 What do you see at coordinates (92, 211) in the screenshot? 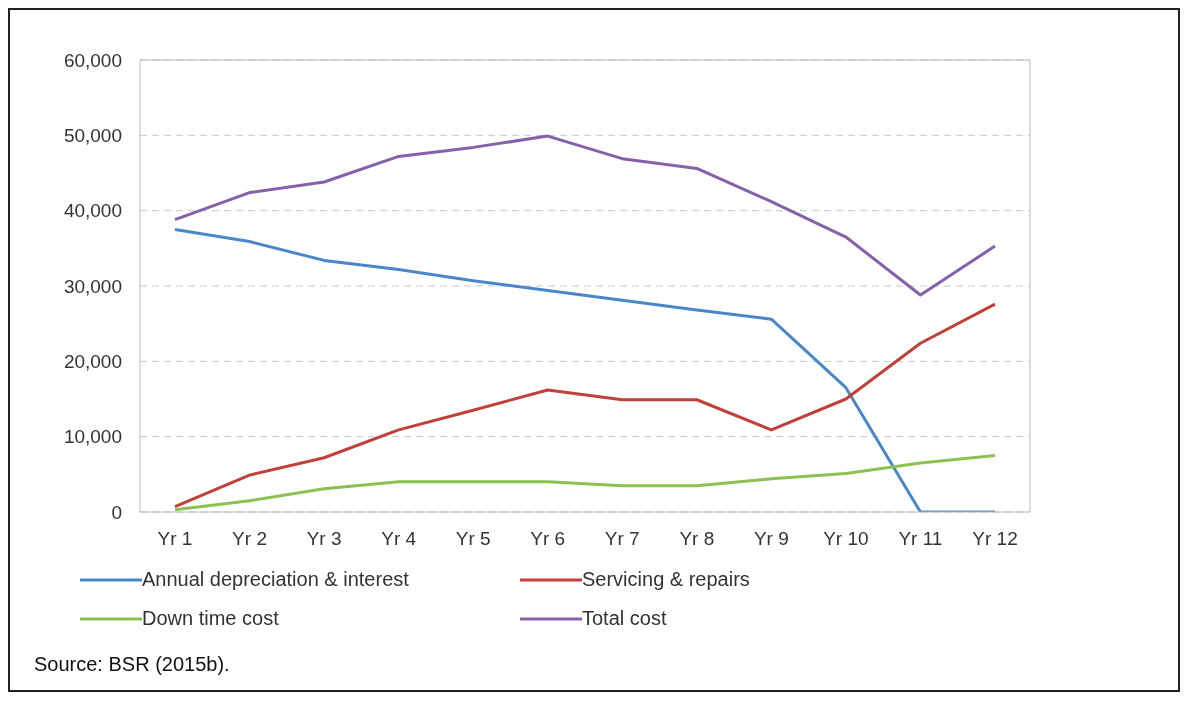
I see `y-tick-label: 40,000` at bounding box center [92, 211].